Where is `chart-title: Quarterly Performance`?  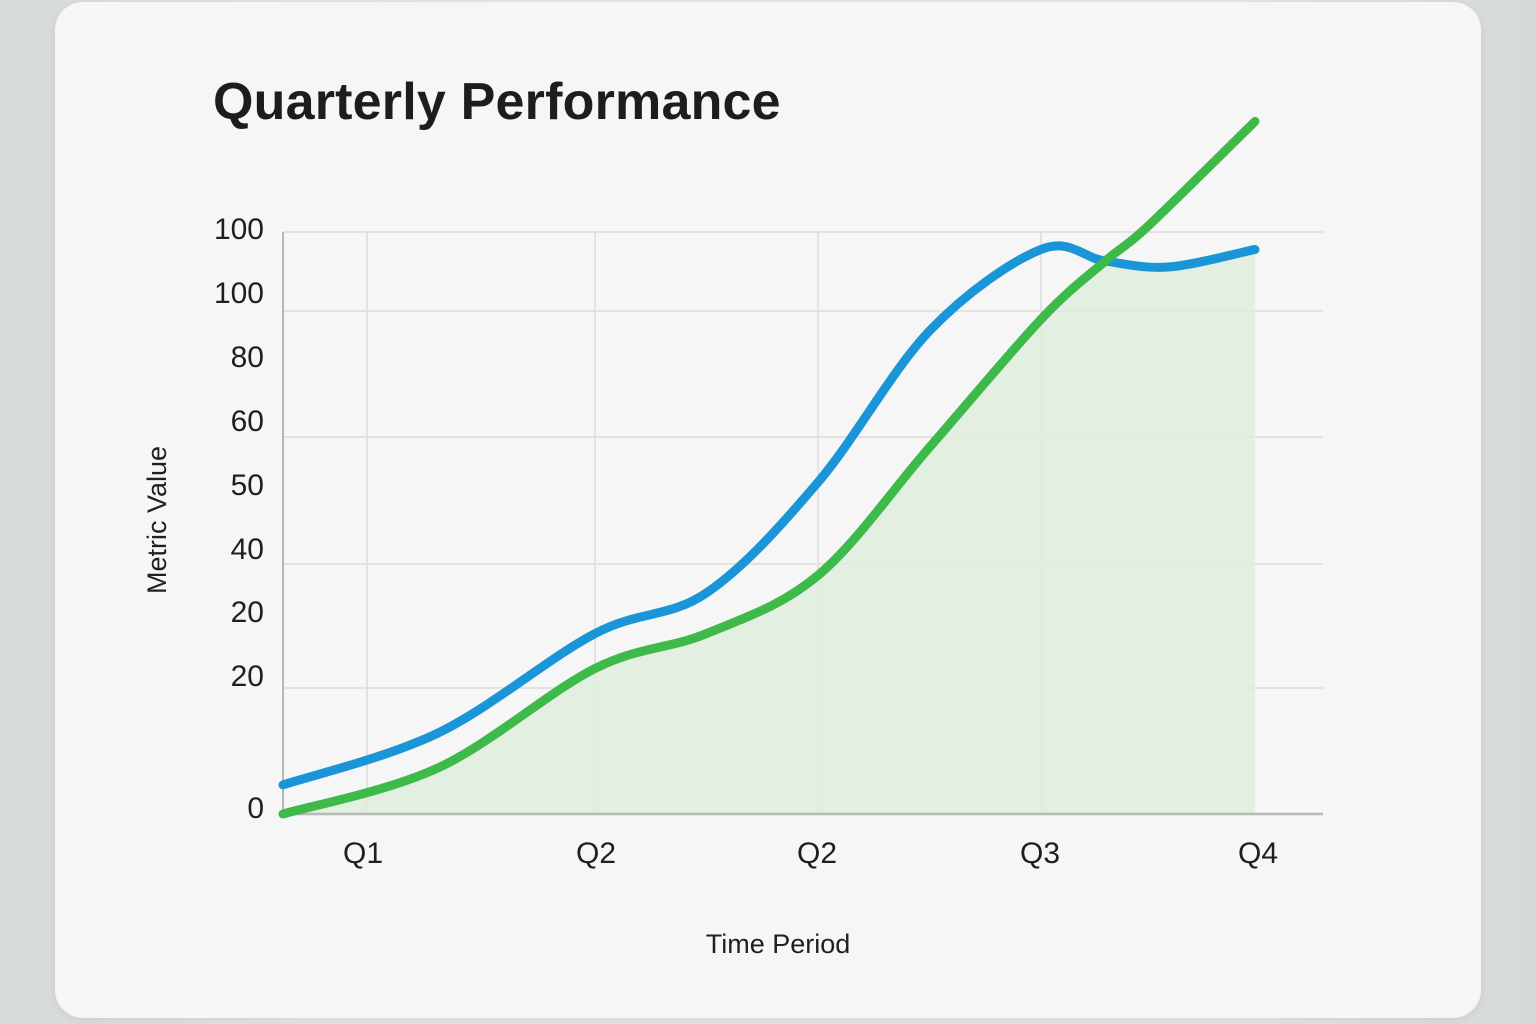 chart-title: Quarterly Performance is located at coordinates (497, 102).